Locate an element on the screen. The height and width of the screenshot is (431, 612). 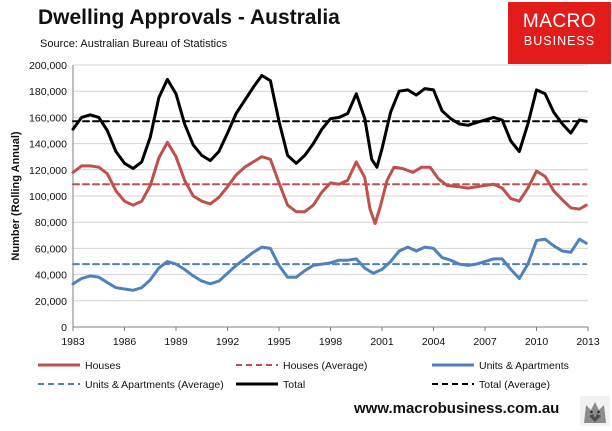
y-tick-label: 200,000 is located at coordinates (48, 66).